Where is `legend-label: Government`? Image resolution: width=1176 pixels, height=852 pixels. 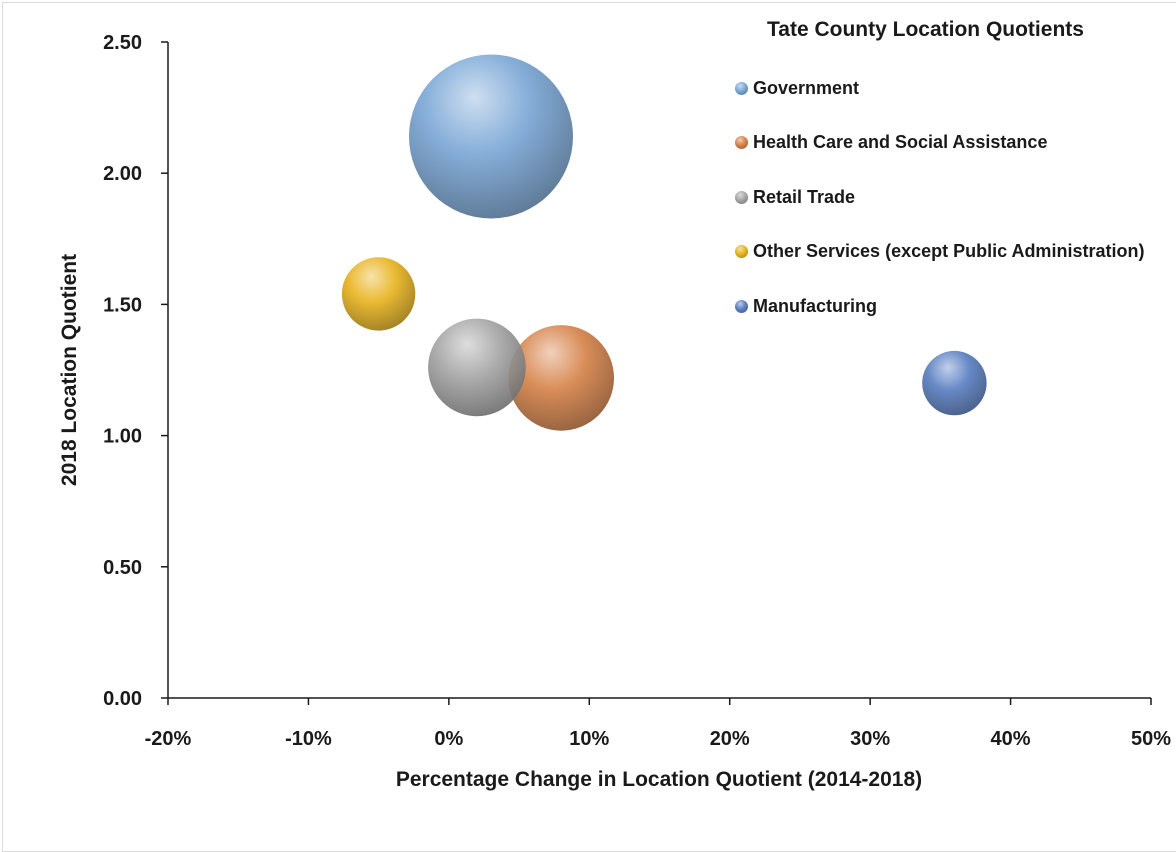 legend-label: Government is located at coordinates (806, 87).